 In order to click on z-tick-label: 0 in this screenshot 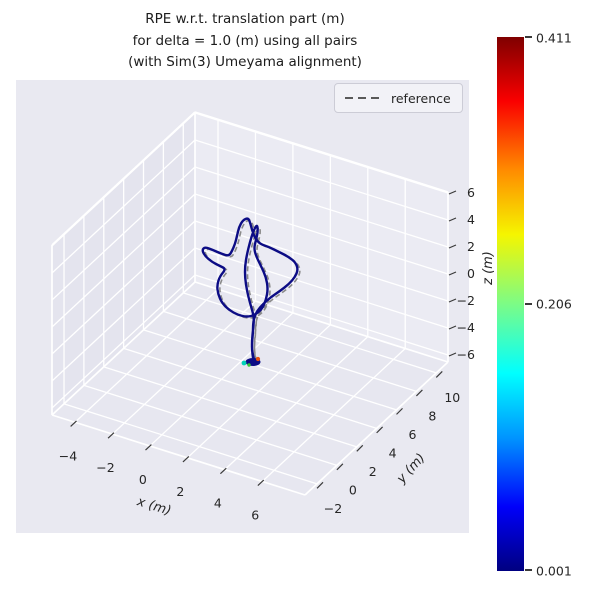, I will do `click(471, 273)`.